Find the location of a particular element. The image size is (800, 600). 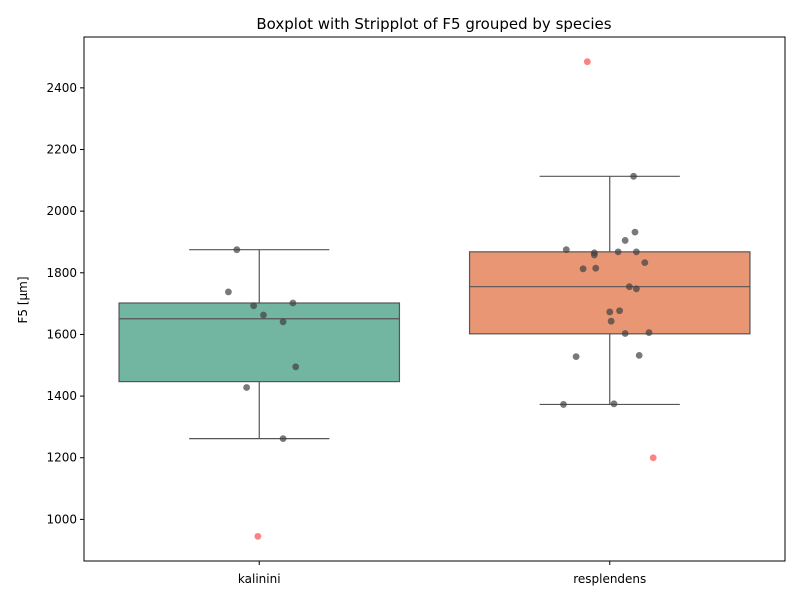

x-category-label: resplendens is located at coordinates (609, 579).